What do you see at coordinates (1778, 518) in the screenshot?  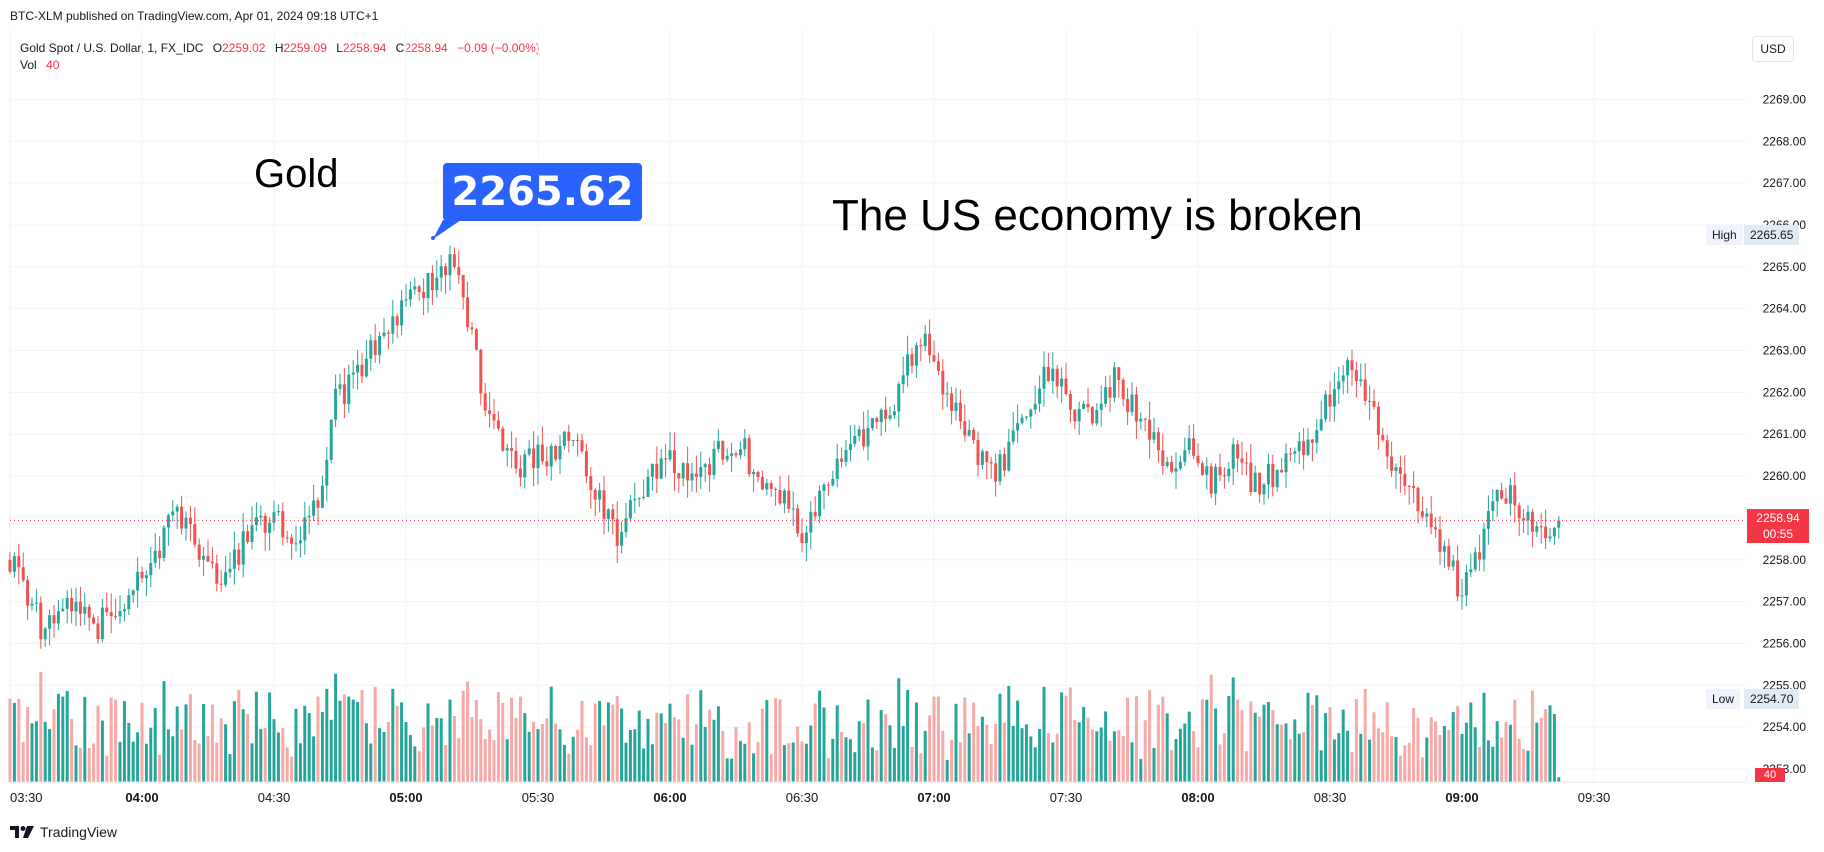 I see `last-price-value: 2258.94` at bounding box center [1778, 518].